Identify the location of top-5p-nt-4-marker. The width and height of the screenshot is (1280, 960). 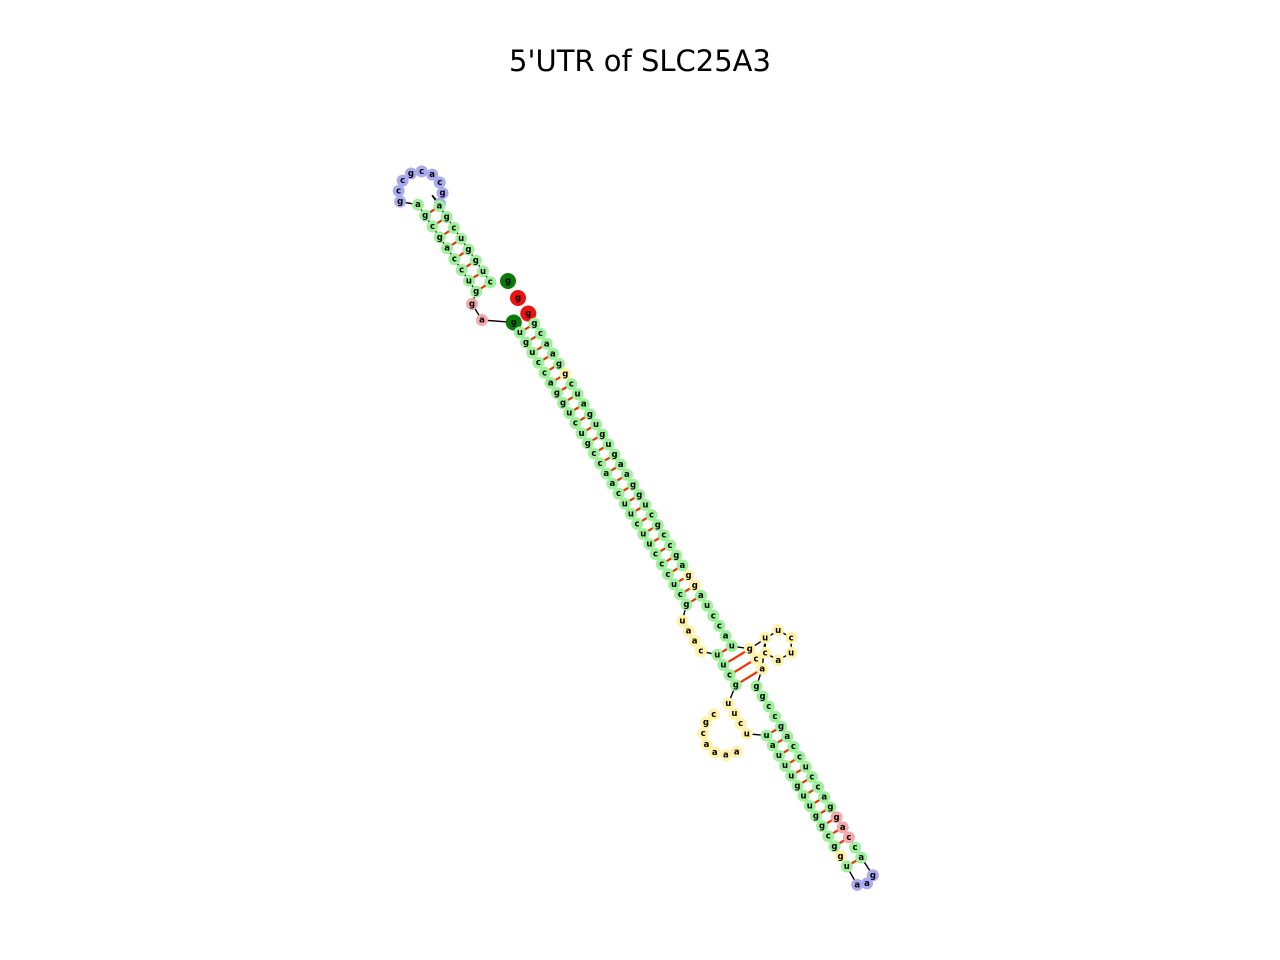
(447, 248).